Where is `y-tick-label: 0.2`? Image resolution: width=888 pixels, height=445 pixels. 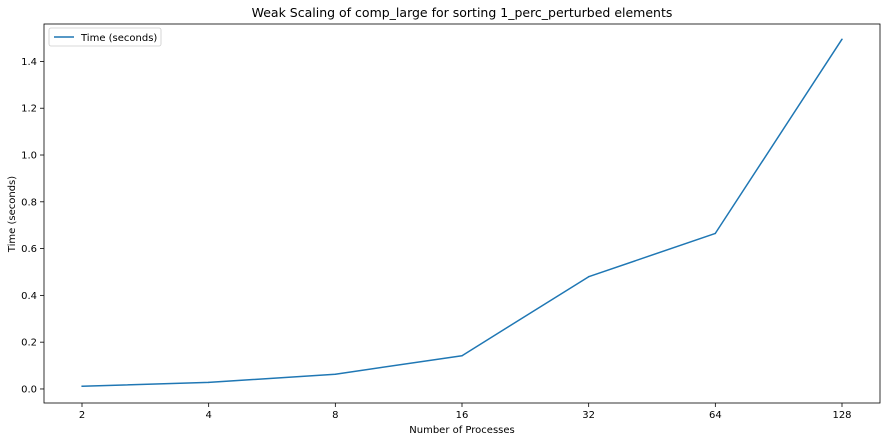
y-tick-label: 0.2 is located at coordinates (29, 343).